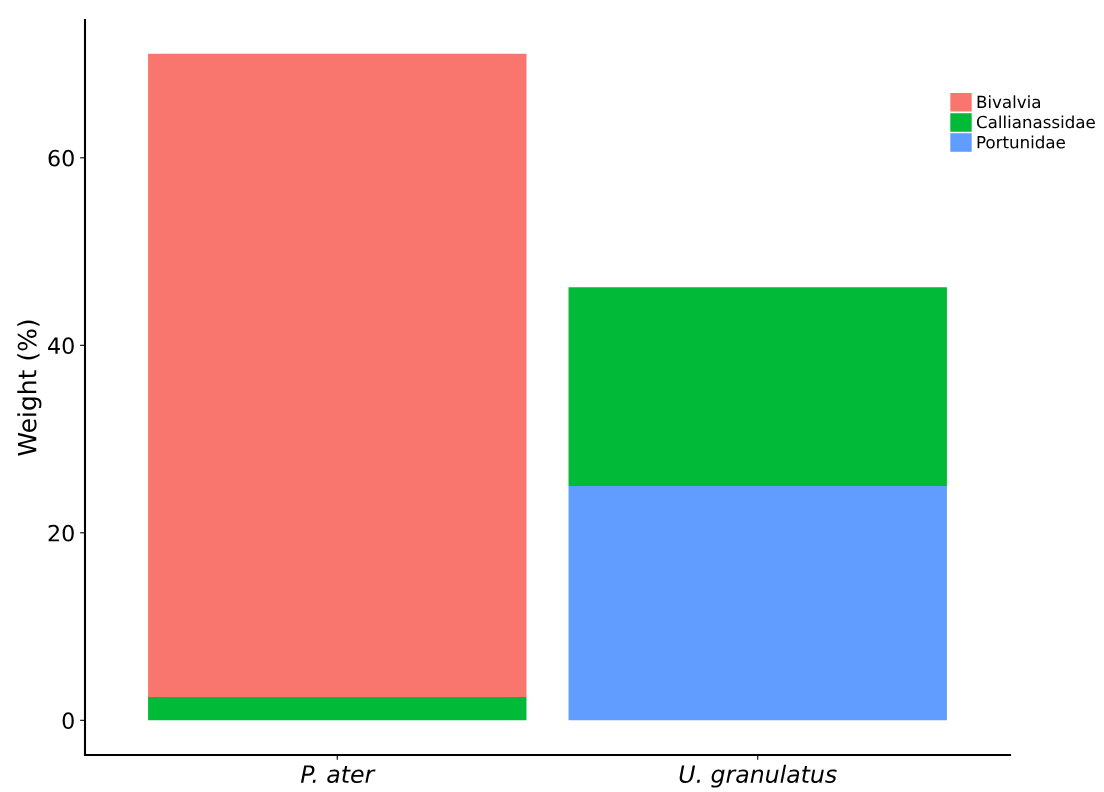 Image resolution: width=1104 pixels, height=792 pixels. Describe the element at coordinates (1035, 122) in the screenshot. I see `legend-label: Callianassidae` at that location.